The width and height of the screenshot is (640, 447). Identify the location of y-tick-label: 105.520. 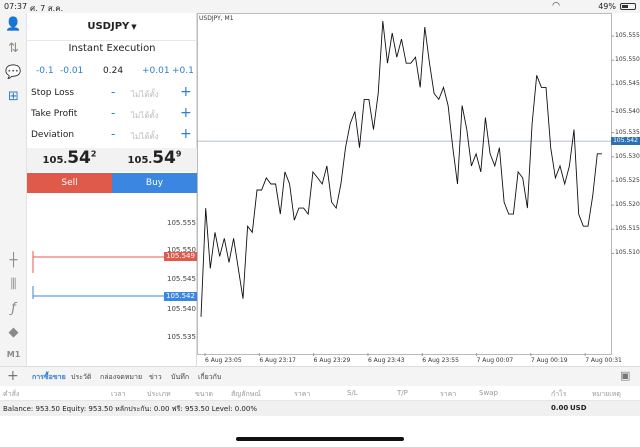
(627, 205).